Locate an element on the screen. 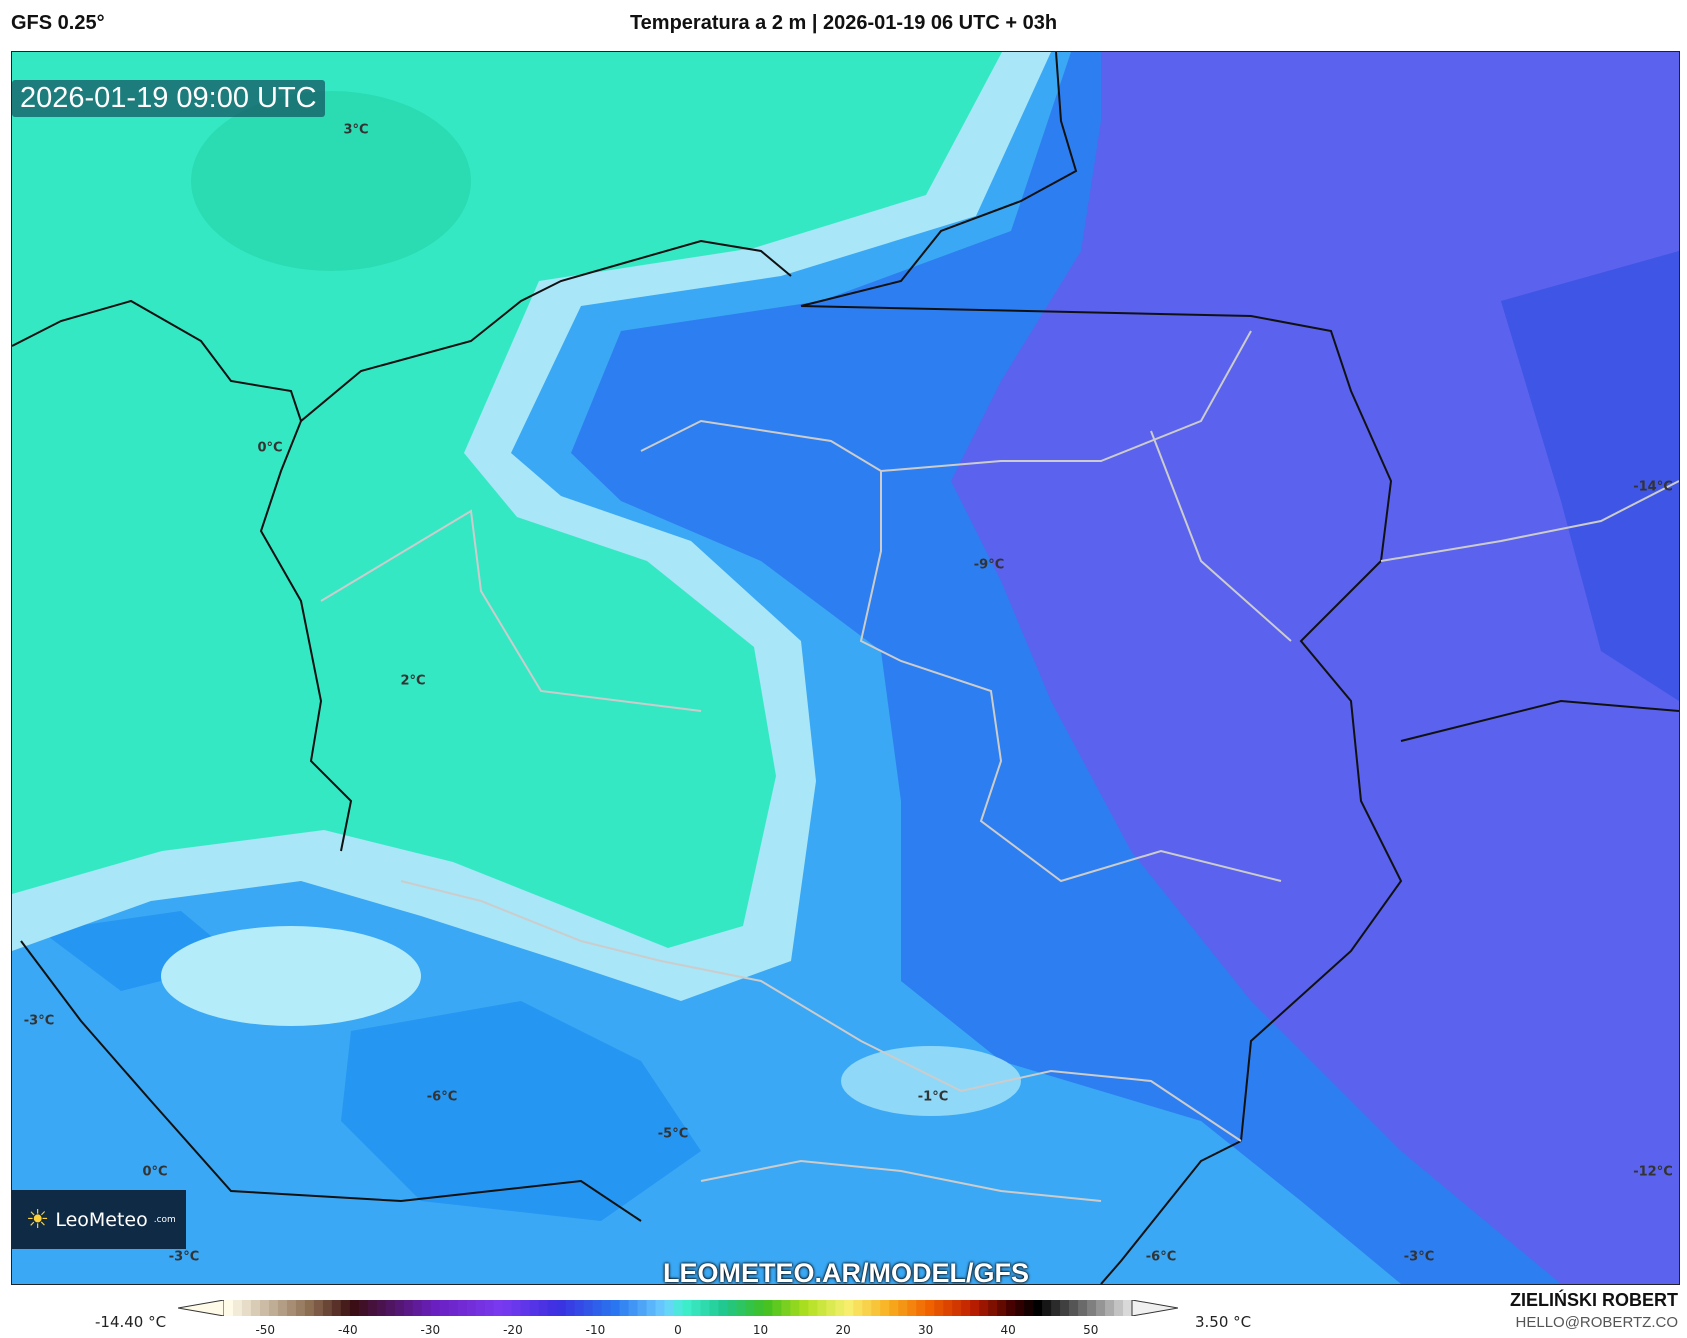 This screenshot has height=1338, width=1687. sun-icon: ☀ is located at coordinates (38, 1219).